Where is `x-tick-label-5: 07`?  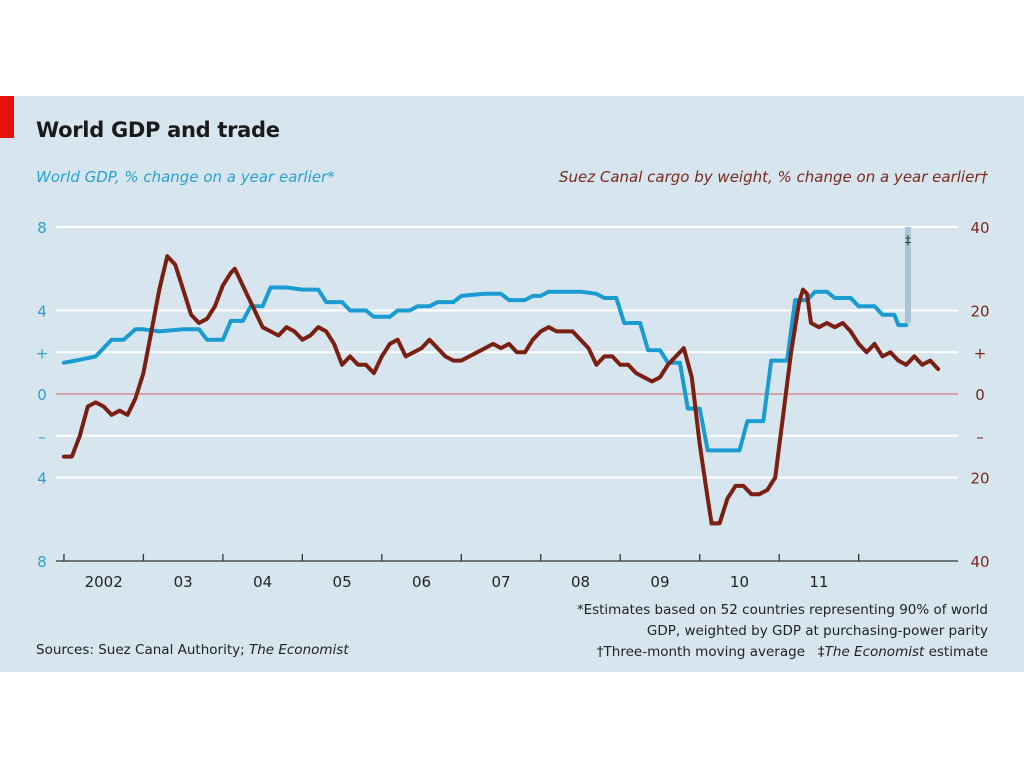
x-tick-label-5: 07 is located at coordinates (500, 582).